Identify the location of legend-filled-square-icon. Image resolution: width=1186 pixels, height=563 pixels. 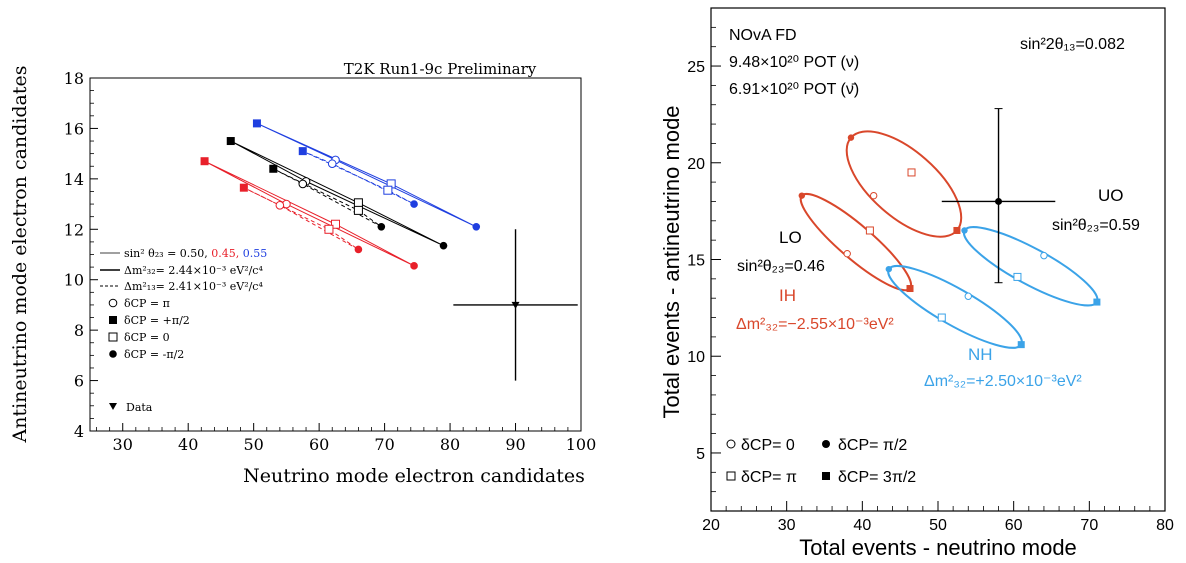
(113, 320).